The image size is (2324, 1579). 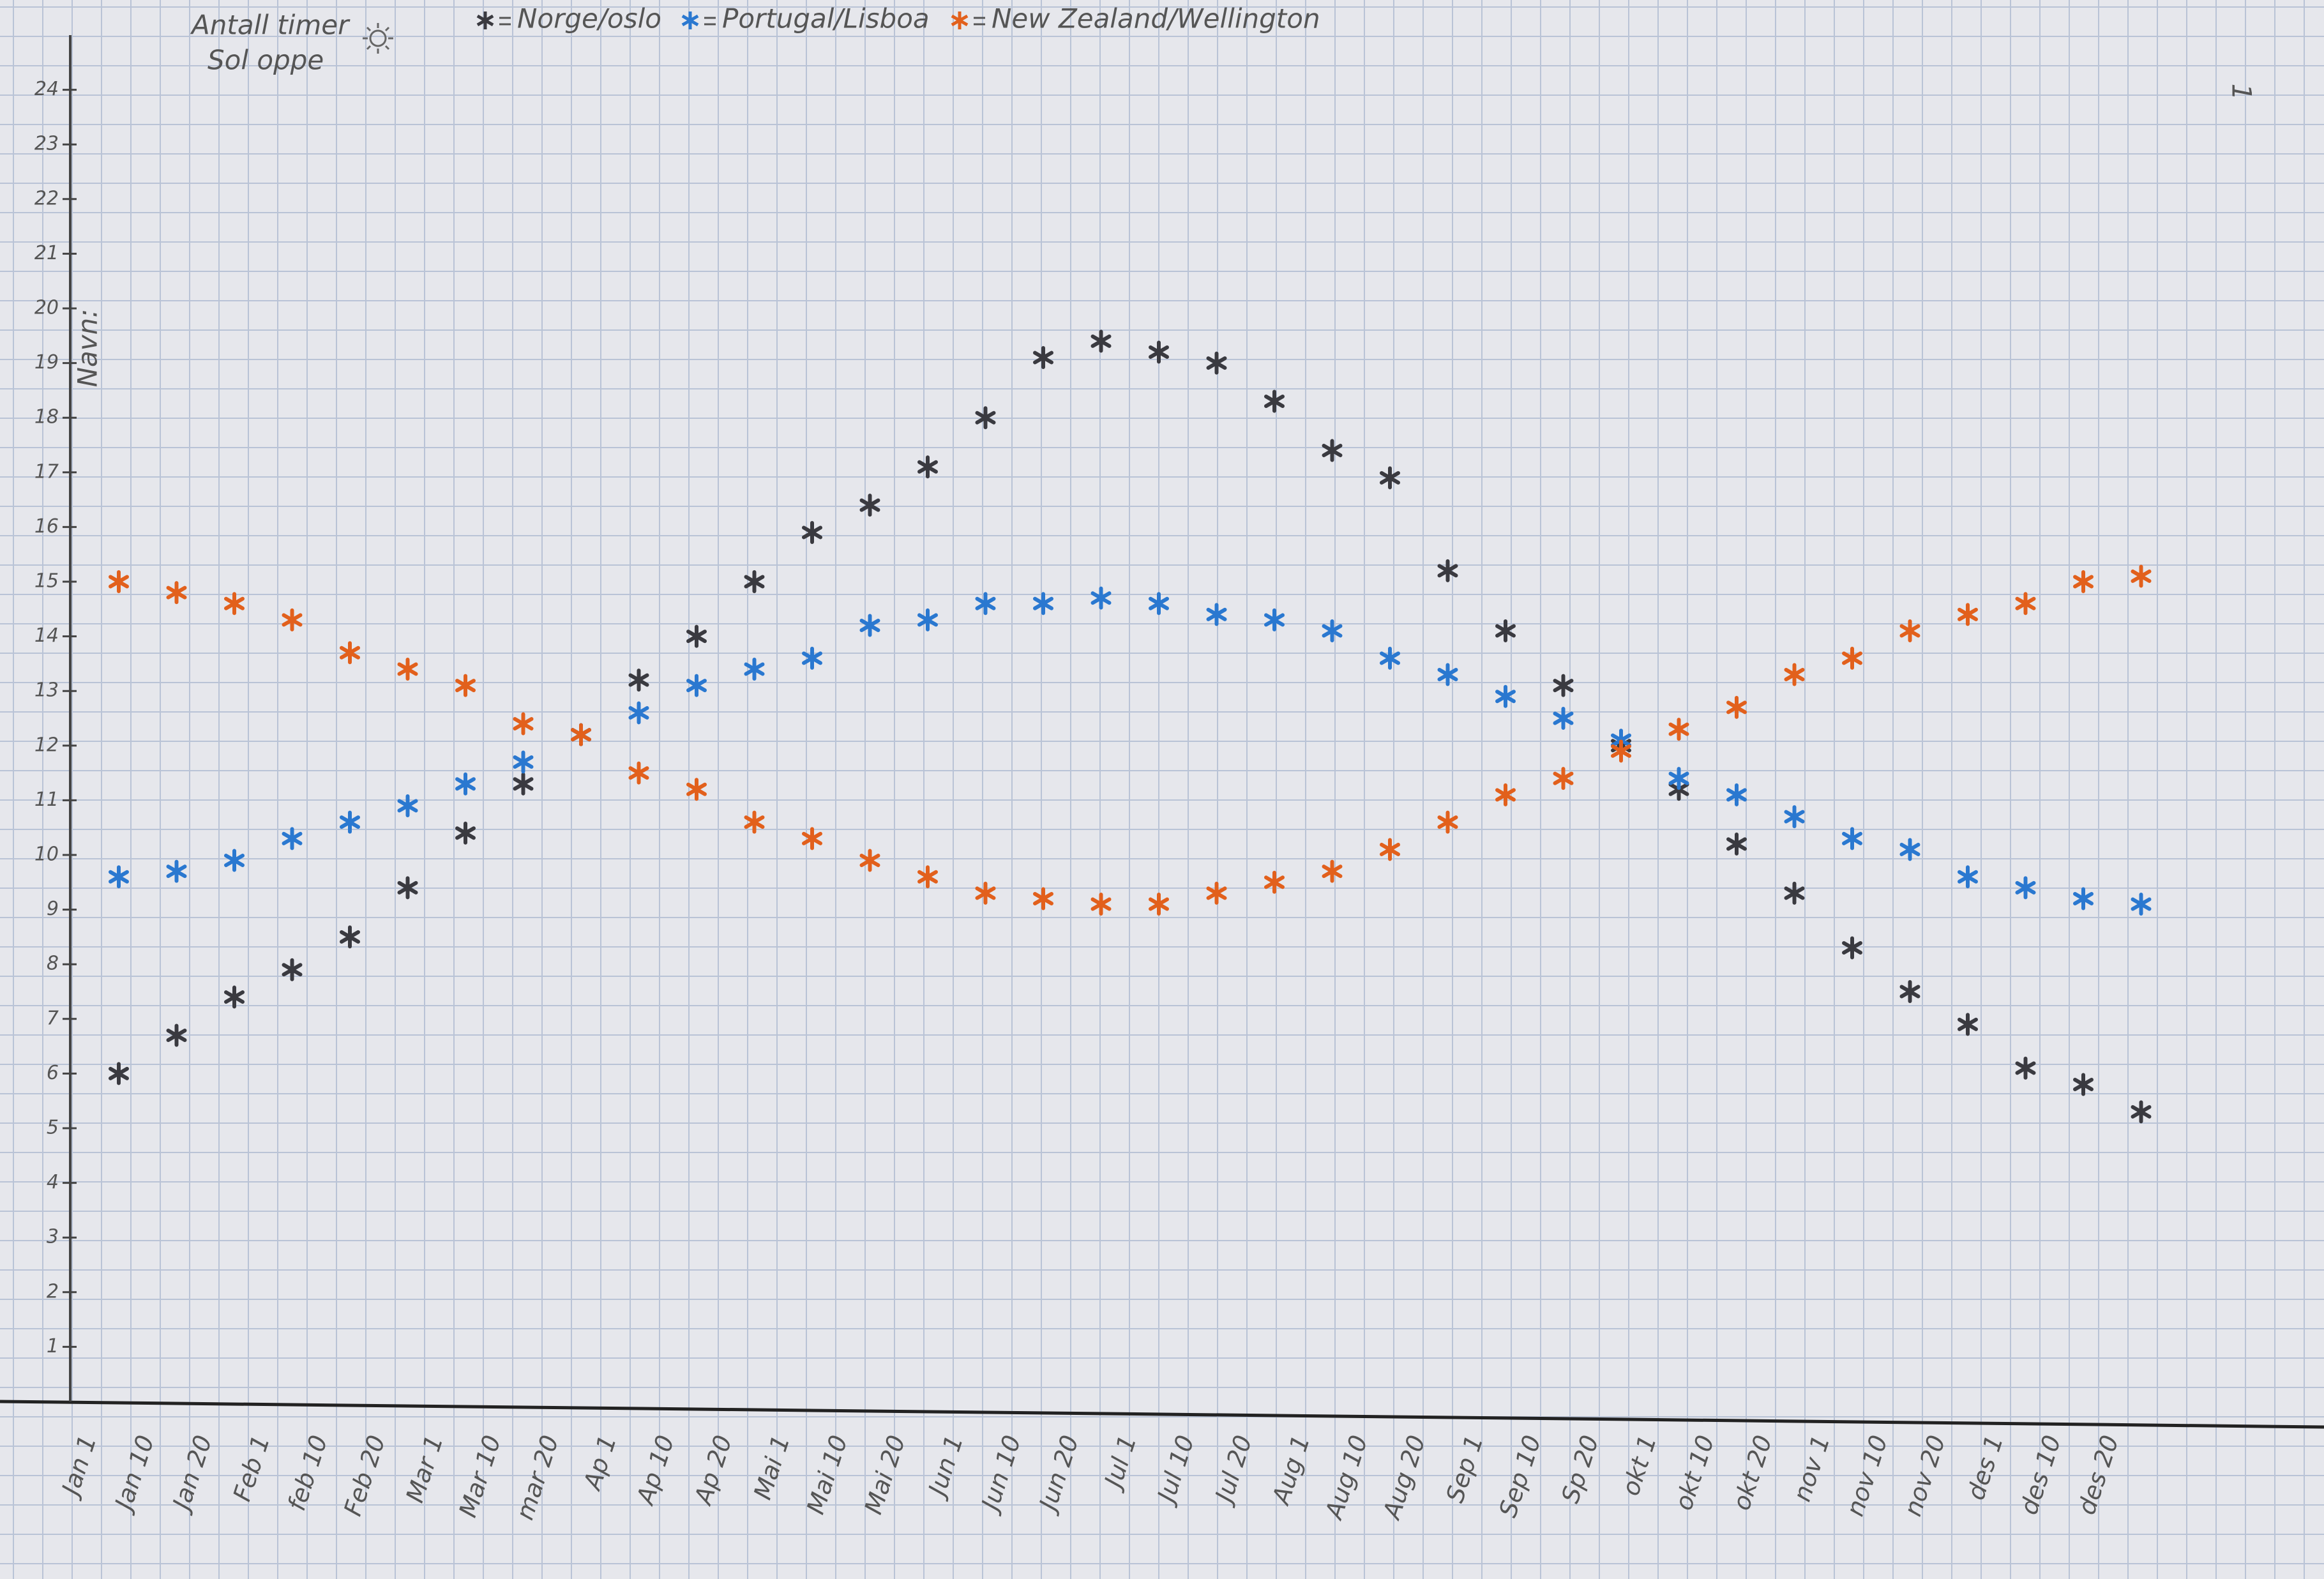 I want to click on x-tick-label: nov 10, so click(x=1867, y=1475).